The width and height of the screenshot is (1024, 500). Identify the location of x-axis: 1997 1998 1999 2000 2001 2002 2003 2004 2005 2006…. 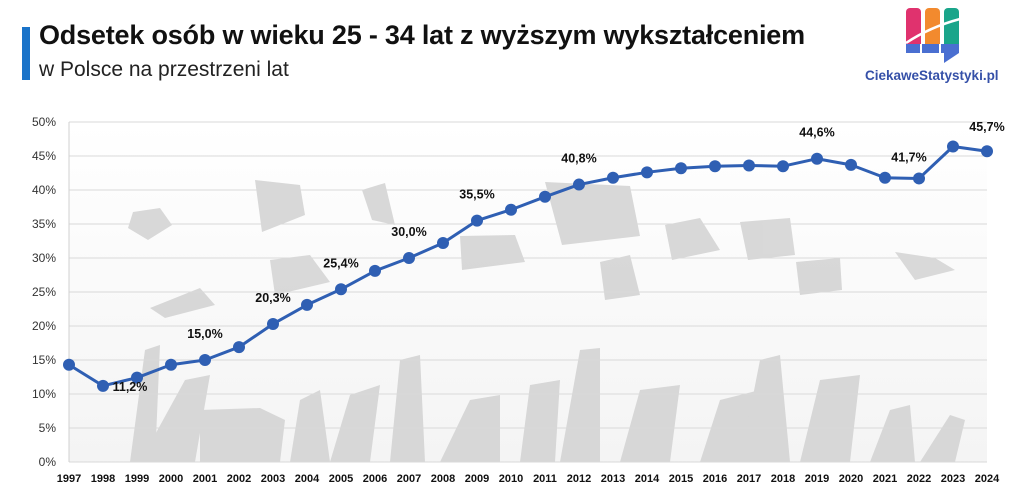
(528, 479).